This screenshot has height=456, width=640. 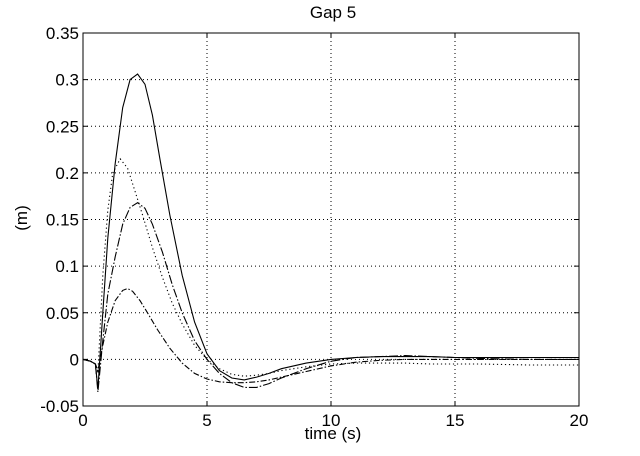 I want to click on y-tick-label: 0.3, so click(x=67, y=80).